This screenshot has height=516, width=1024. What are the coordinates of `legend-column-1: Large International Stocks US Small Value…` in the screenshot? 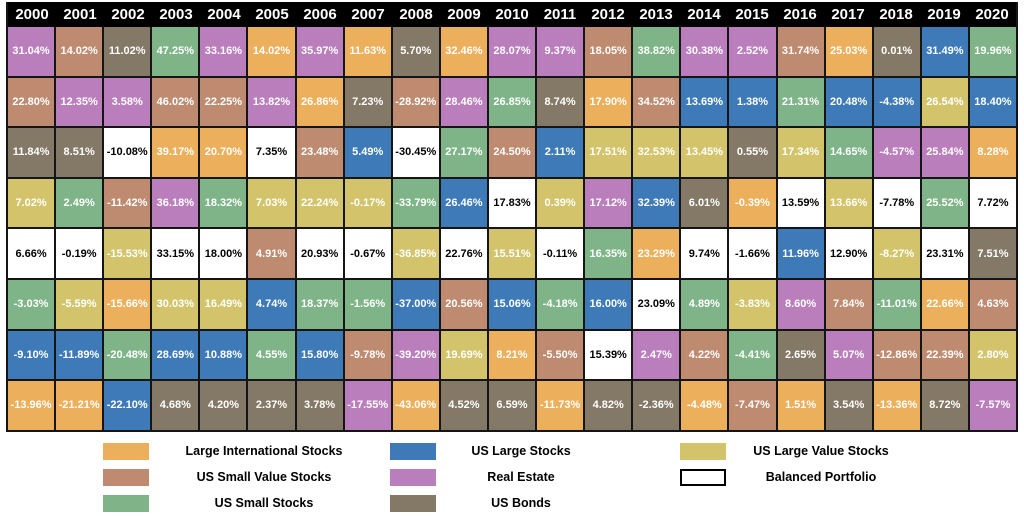 It's located at (241, 477).